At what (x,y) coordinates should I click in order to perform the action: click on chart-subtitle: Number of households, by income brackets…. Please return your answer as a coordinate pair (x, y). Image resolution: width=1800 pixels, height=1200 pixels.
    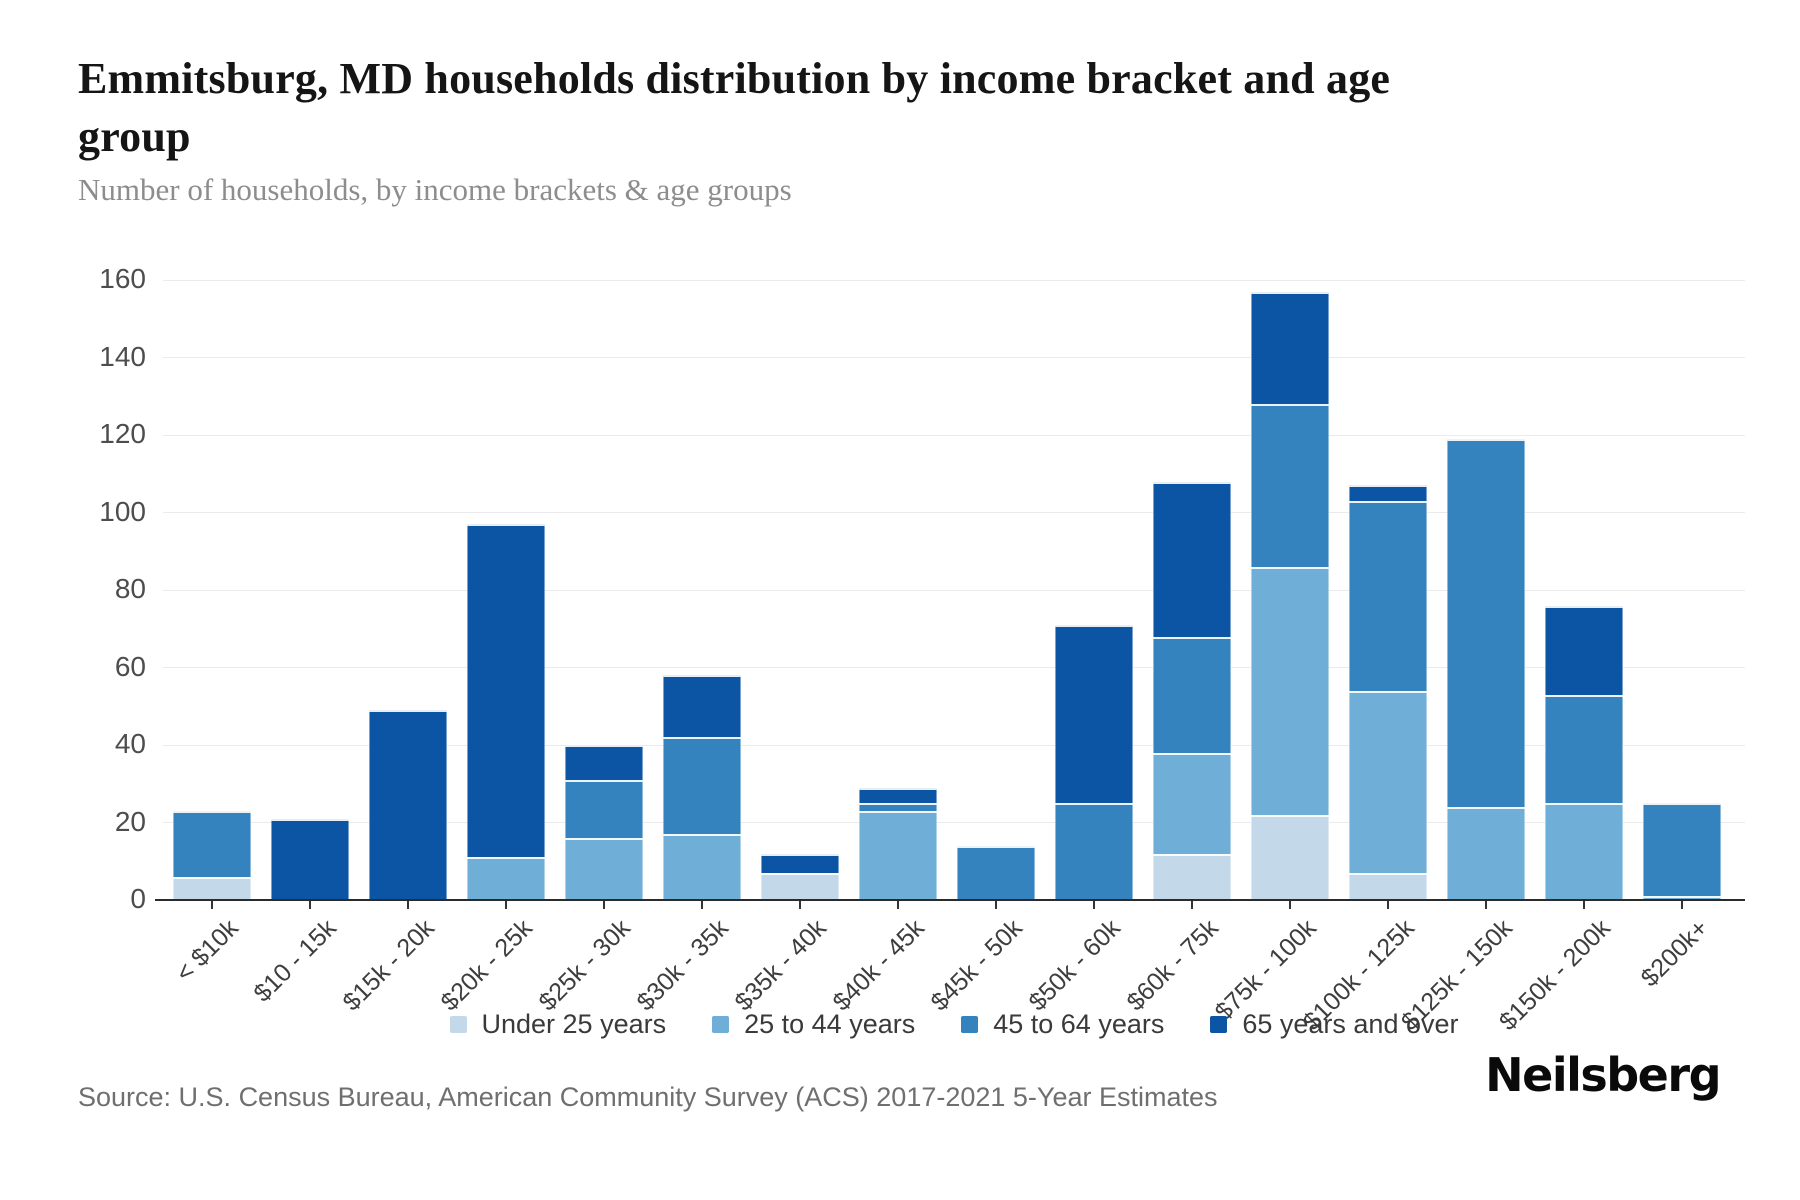
    Looking at the image, I should click on (435, 189).